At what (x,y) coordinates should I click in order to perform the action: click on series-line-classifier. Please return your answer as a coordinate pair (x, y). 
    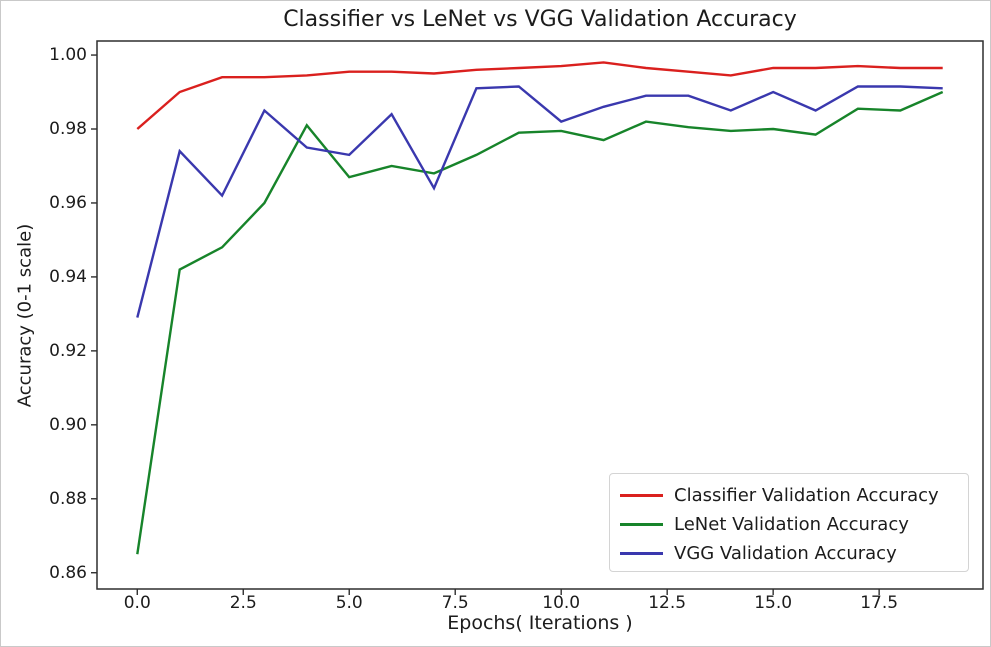
    Looking at the image, I should click on (539, 95).